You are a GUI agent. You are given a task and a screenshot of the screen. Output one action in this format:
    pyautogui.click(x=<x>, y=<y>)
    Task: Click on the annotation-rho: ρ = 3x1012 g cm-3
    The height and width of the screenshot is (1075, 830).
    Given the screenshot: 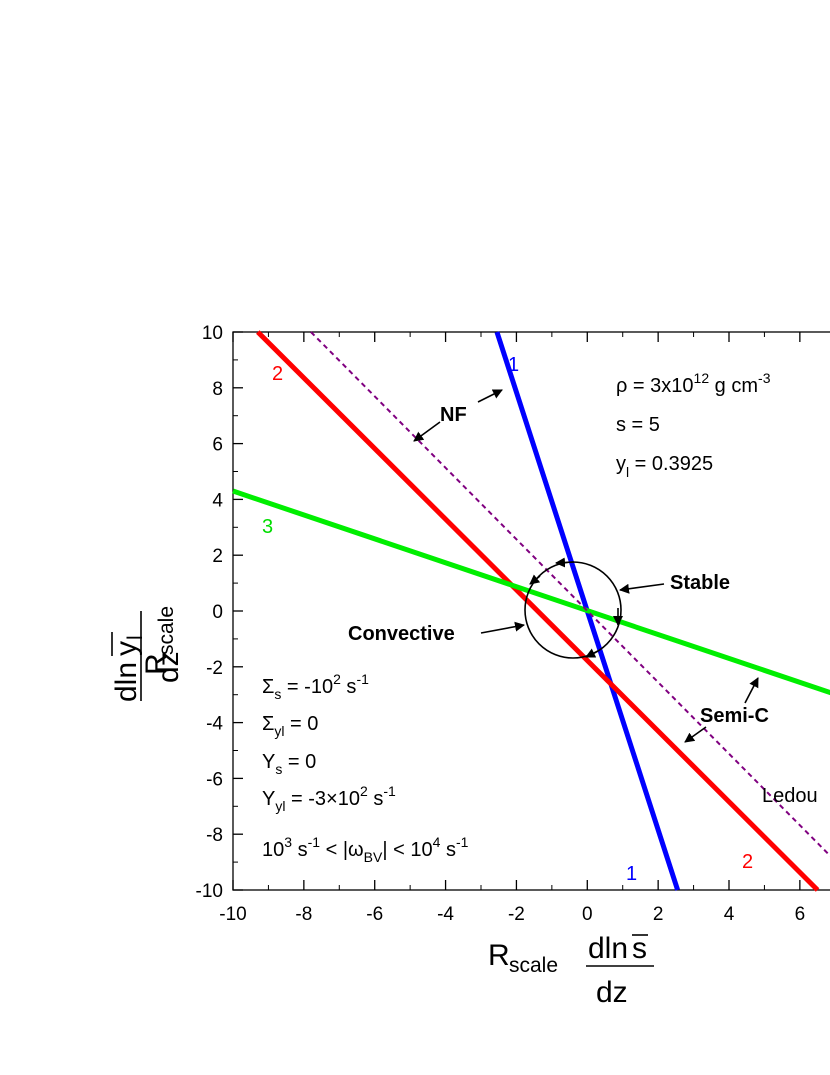 What is the action you would take?
    pyautogui.click(x=693, y=383)
    